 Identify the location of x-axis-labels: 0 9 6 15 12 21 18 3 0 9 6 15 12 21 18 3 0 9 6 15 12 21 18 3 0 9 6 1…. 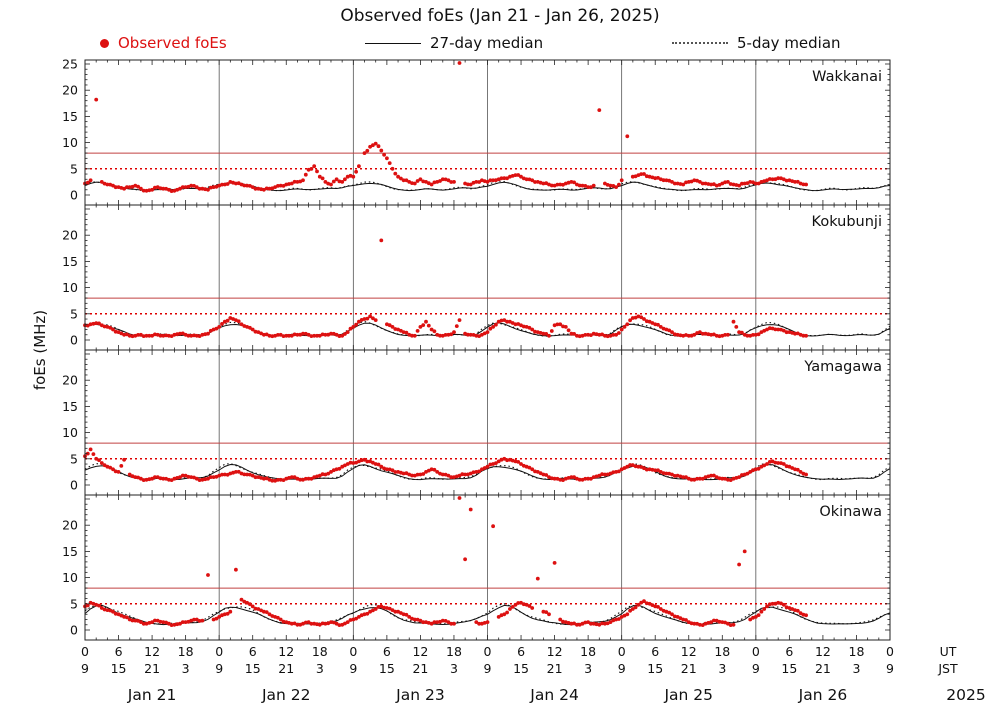
(533, 674).